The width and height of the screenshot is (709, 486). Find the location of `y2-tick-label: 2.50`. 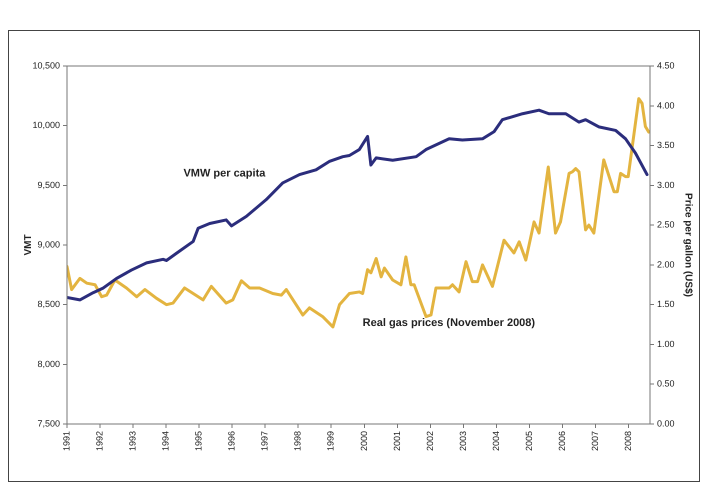

y2-tick-label: 2.50 is located at coordinates (666, 225).